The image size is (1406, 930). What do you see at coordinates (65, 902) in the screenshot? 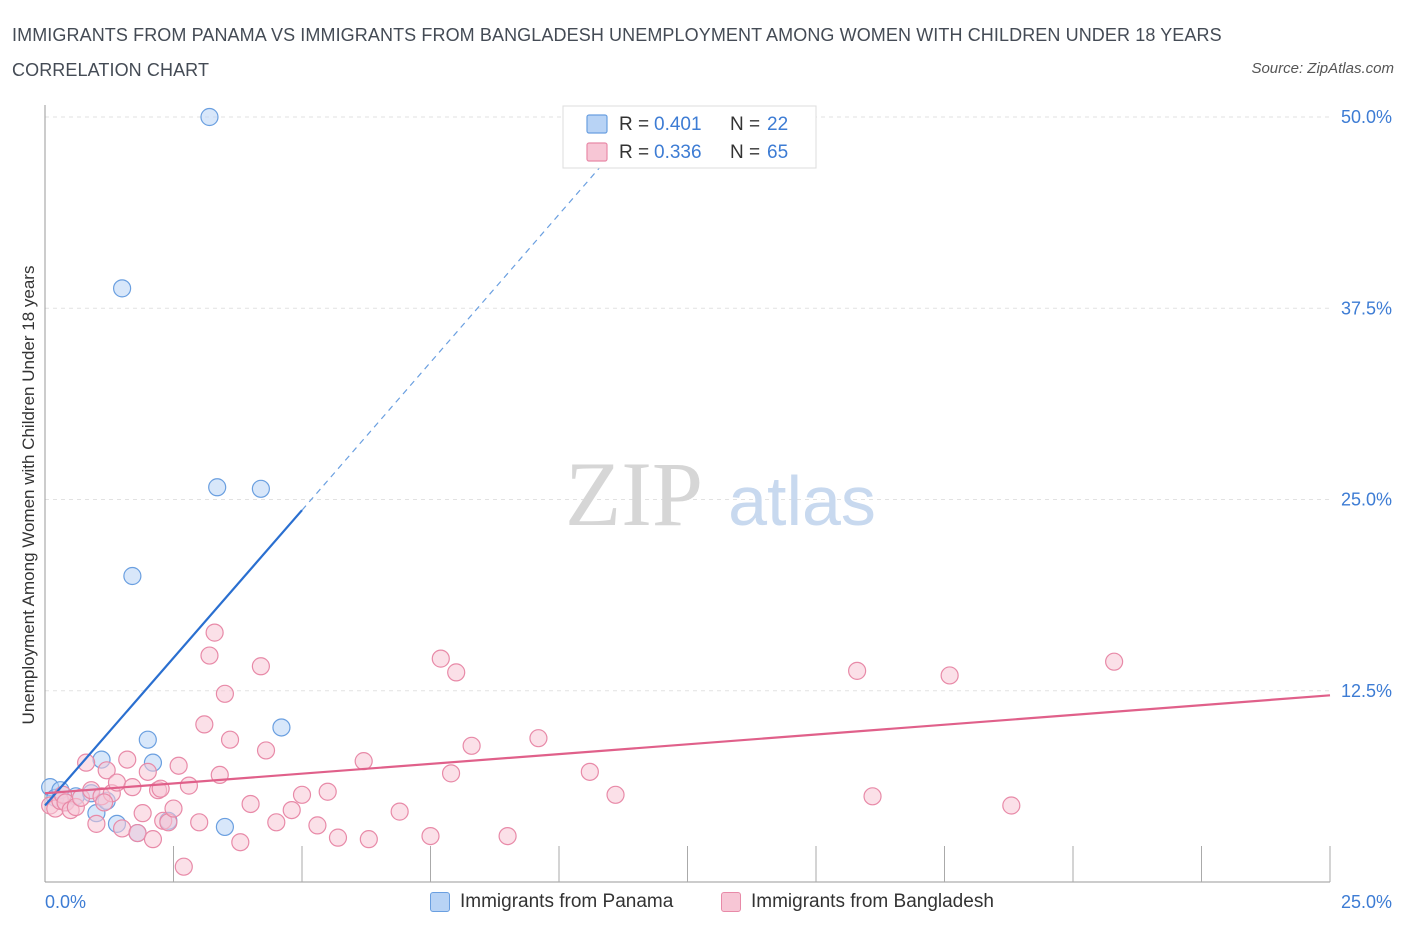
I see `x-tick-label: 0.0%` at bounding box center [65, 902].